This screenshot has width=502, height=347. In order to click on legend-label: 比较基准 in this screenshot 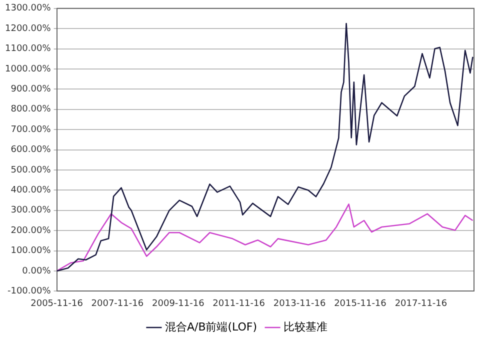, I will do `click(306, 327)`.